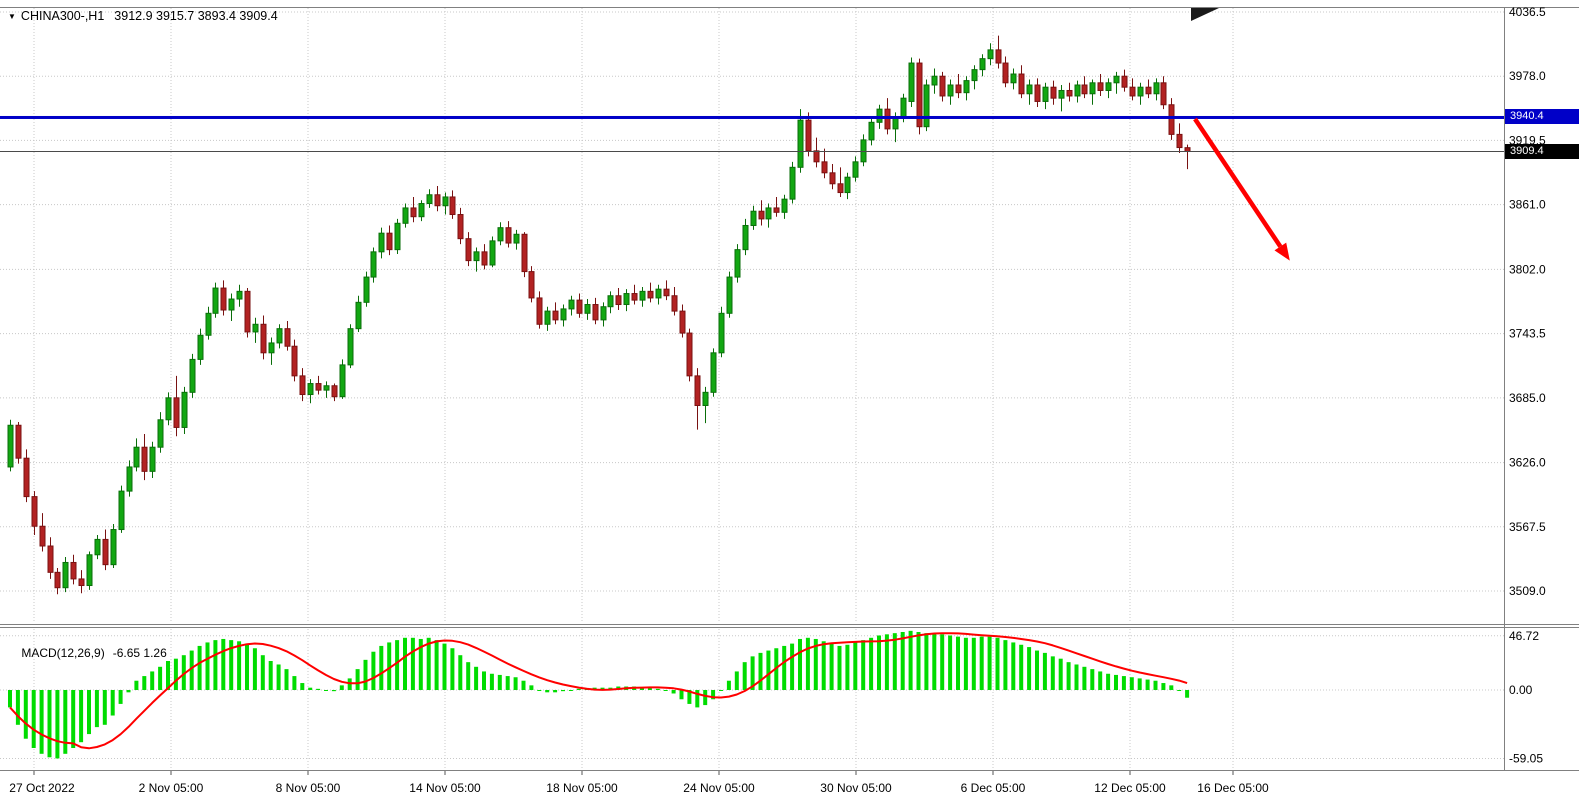 Image resolution: width=1579 pixels, height=803 pixels. What do you see at coordinates (719, 788) in the screenshot?
I see `svg-text: 24 Nov 05:00` at bounding box center [719, 788].